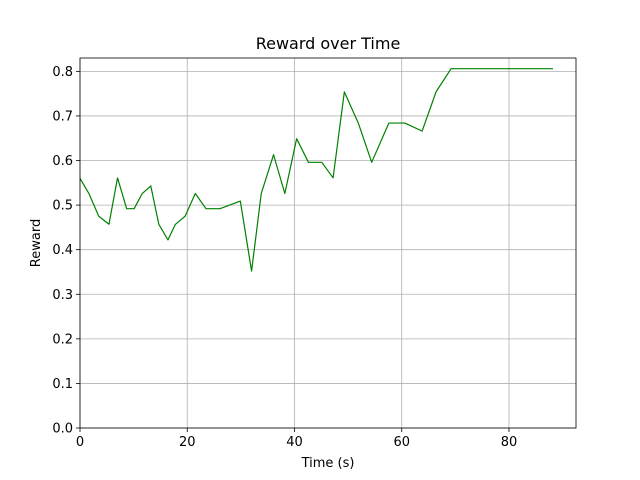  Describe the element at coordinates (328, 463) in the screenshot. I see `x-axis-label: Time (s)` at that location.